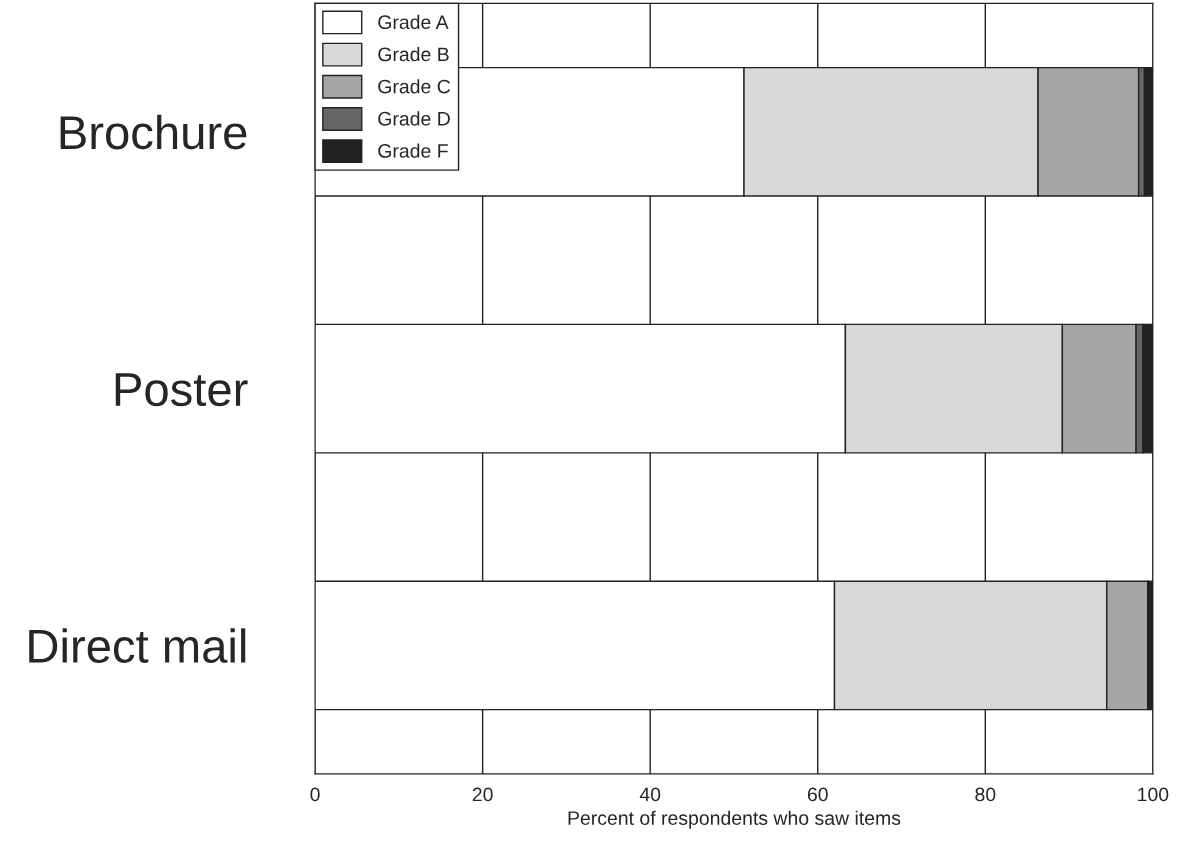 The height and width of the screenshot is (856, 1180). Describe the element at coordinates (153, 132) in the screenshot. I see `y-tick-label: Brochure` at that location.